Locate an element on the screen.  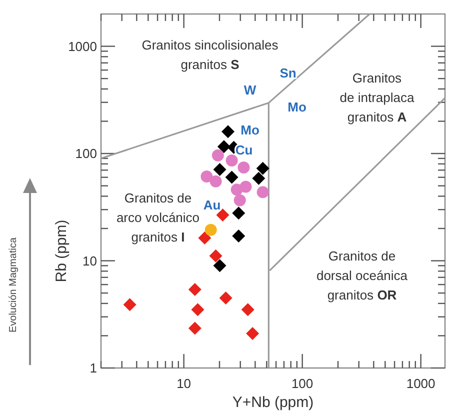
annotation: Granitos de arco volcánico granitos I is located at coordinates (158, 217).